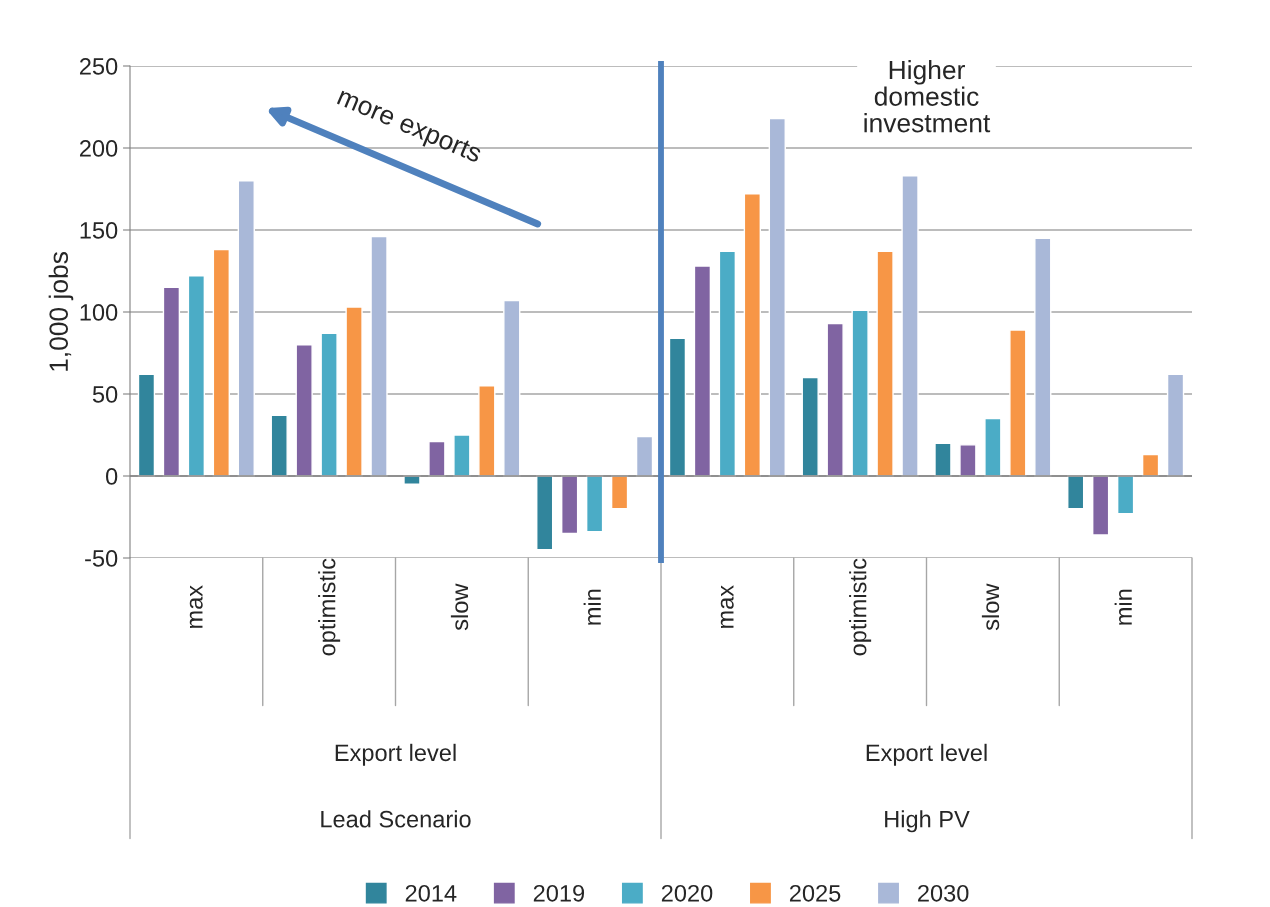  I want to click on text: High PV, so click(927, 821).